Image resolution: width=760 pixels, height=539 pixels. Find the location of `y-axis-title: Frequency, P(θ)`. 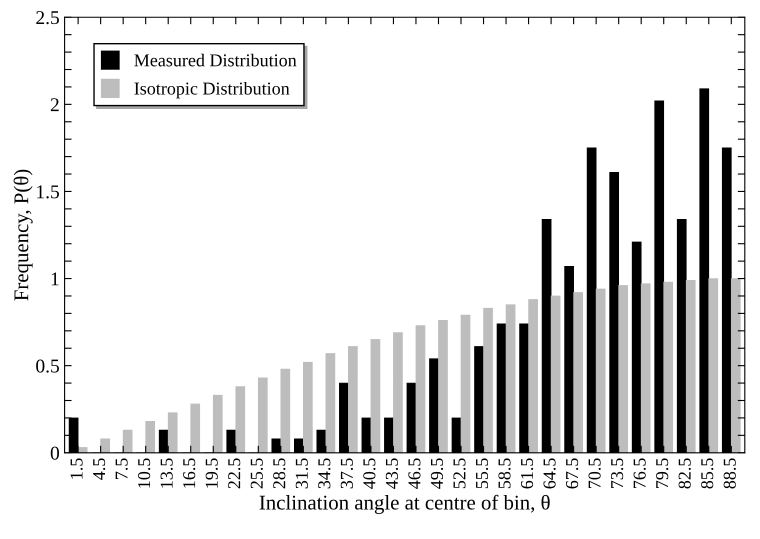

y-axis-title: Frequency, P(θ) is located at coordinates (23, 235).